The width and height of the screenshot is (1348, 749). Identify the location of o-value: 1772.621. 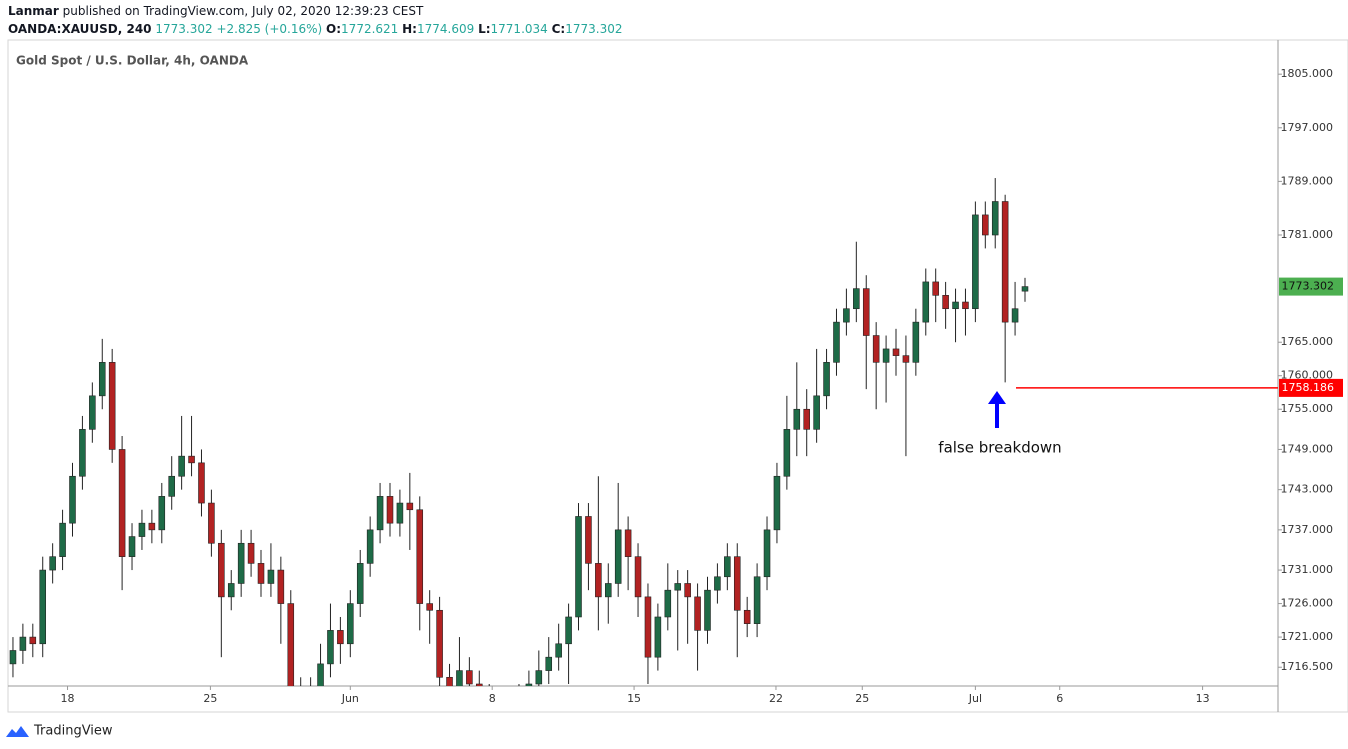
(370, 29).